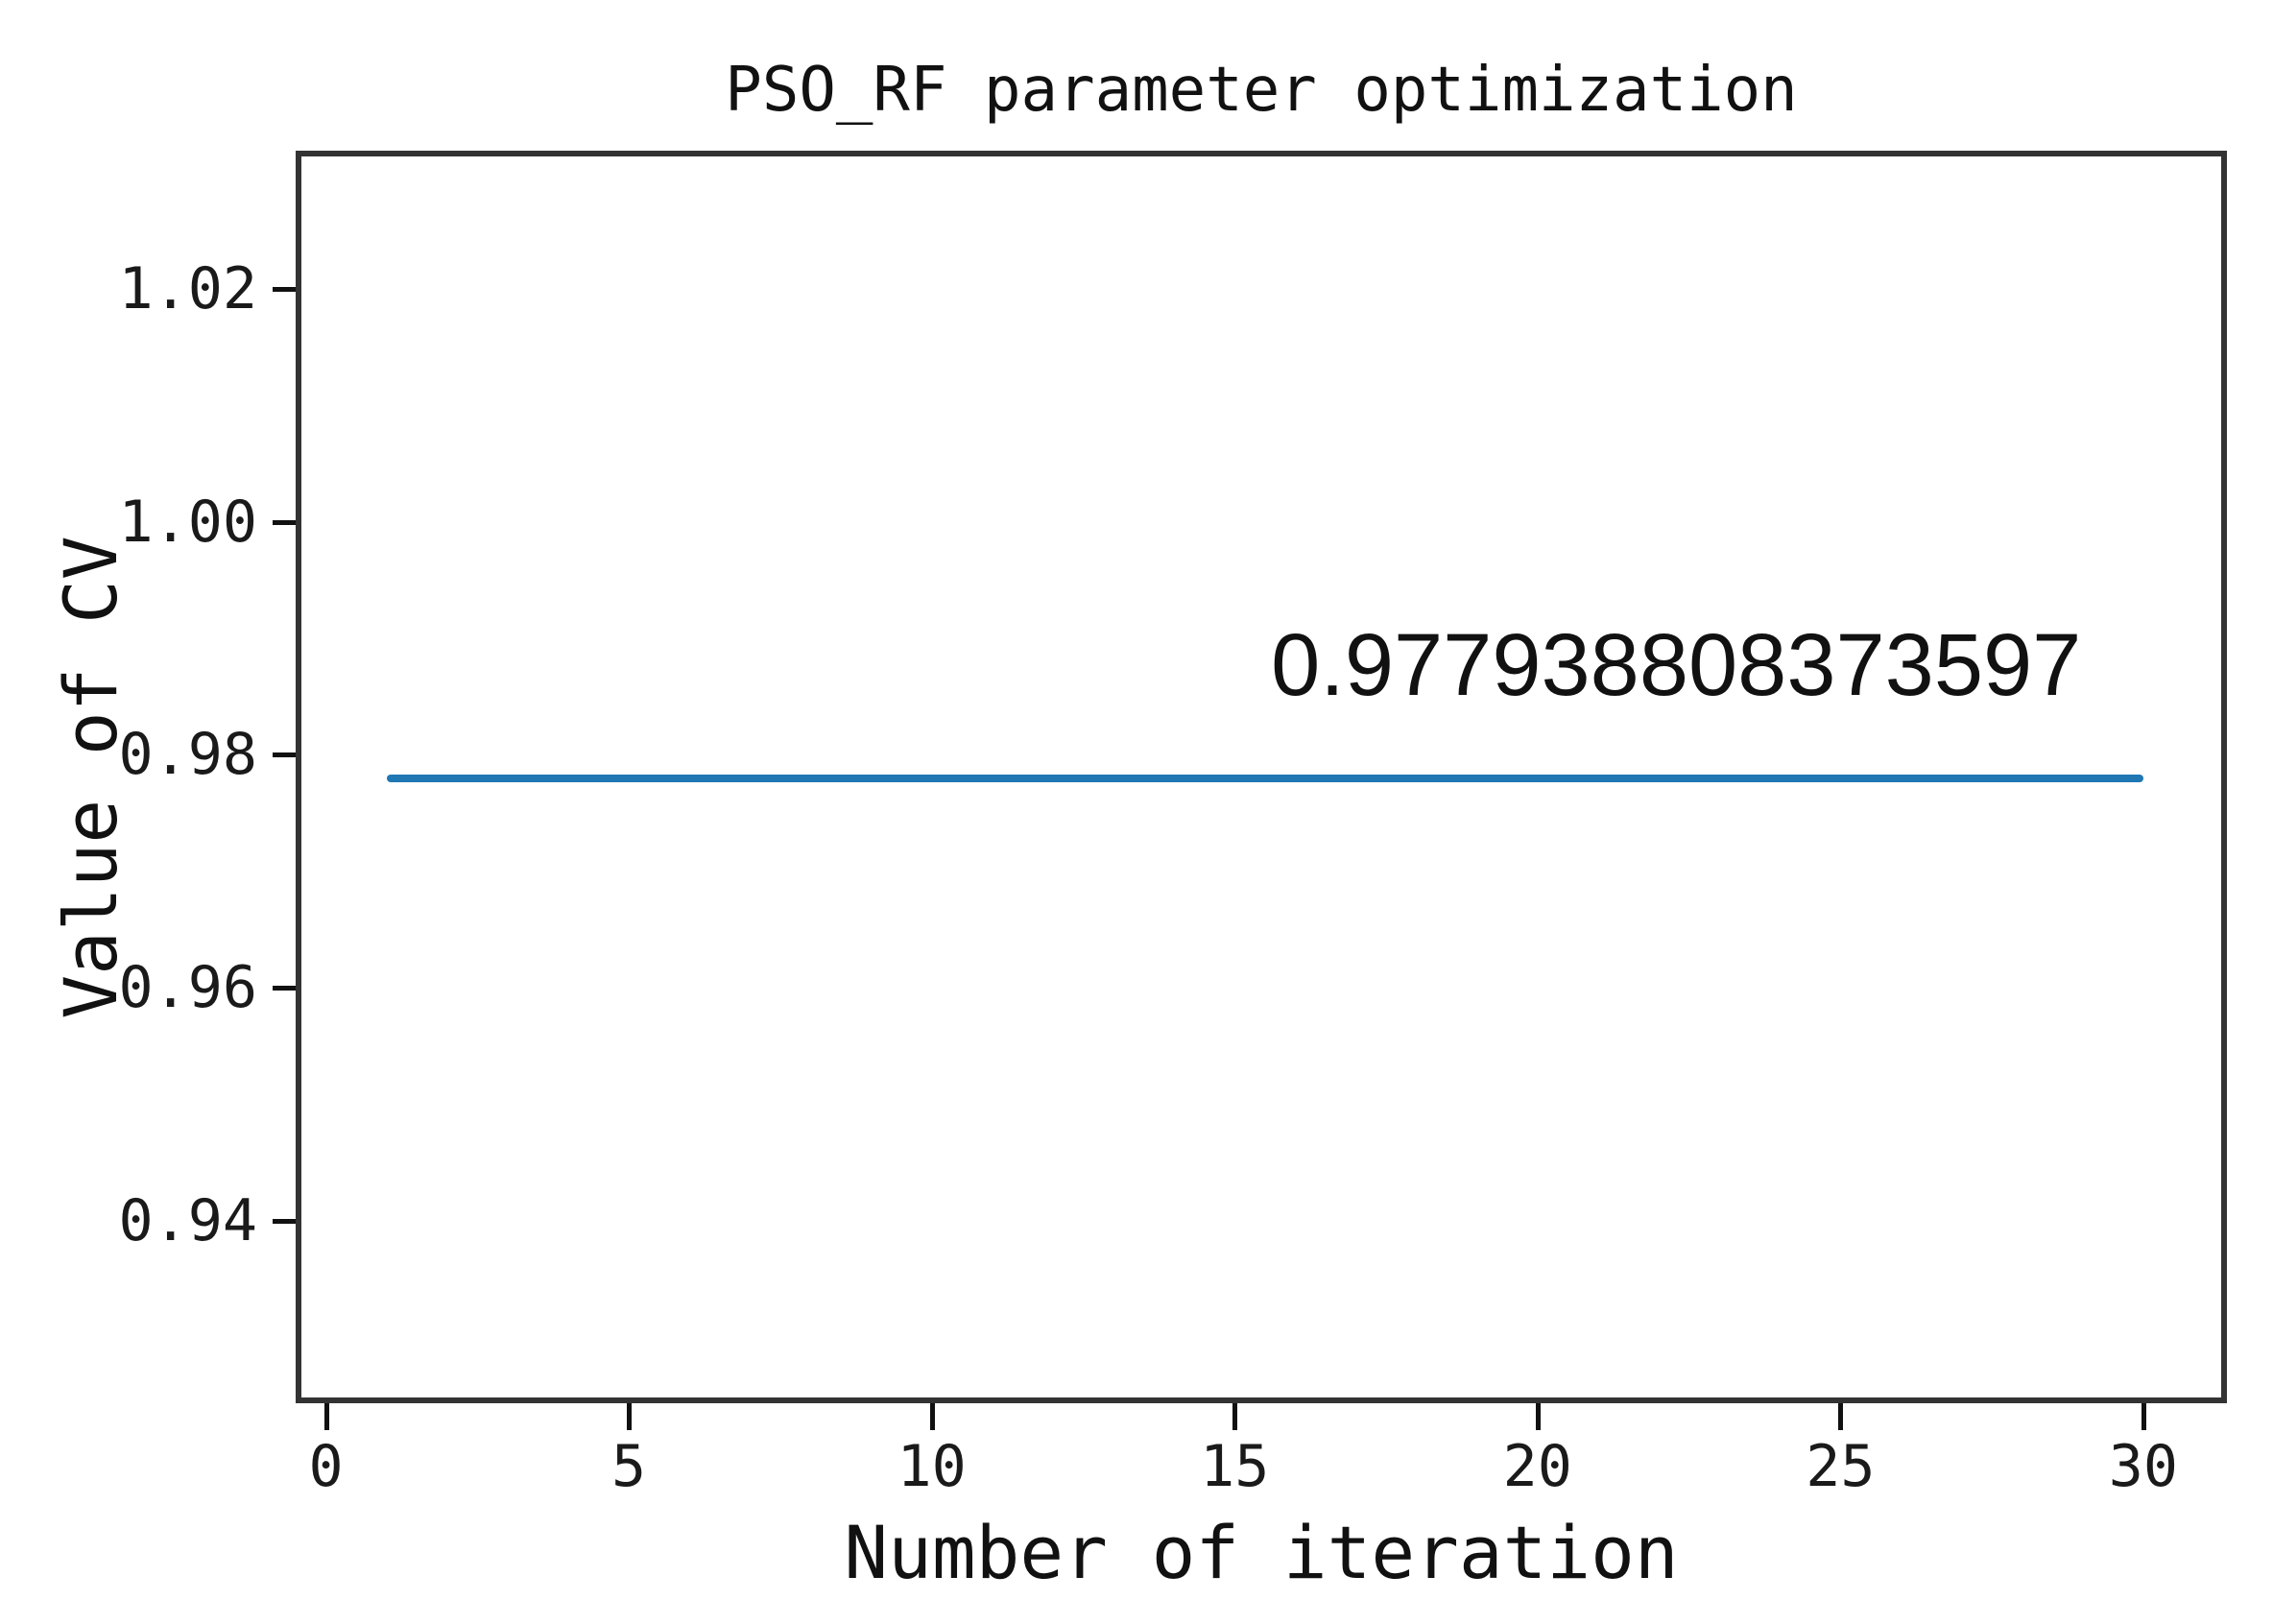 This screenshot has width=2273, height=1624. Describe the element at coordinates (188, 988) in the screenshot. I see `y-tick-label: 0.96` at that location.